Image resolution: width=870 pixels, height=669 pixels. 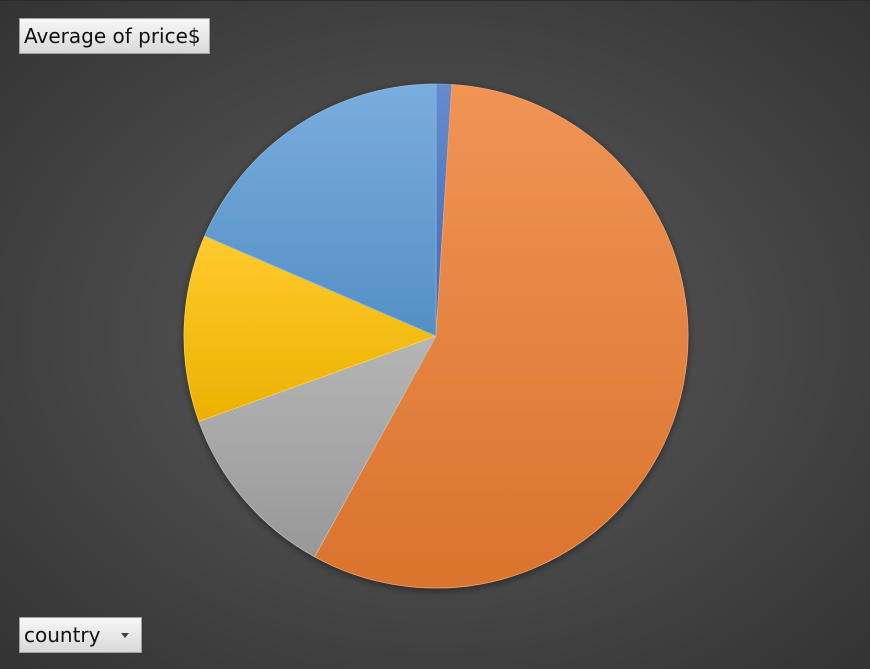 I want to click on value-field-label: Average of price$, so click(x=112, y=36).